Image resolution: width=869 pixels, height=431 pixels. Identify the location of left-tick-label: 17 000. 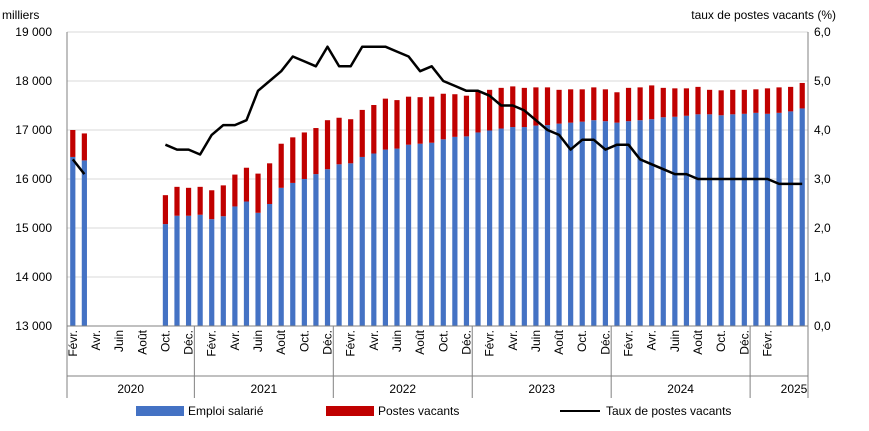
(33, 130).